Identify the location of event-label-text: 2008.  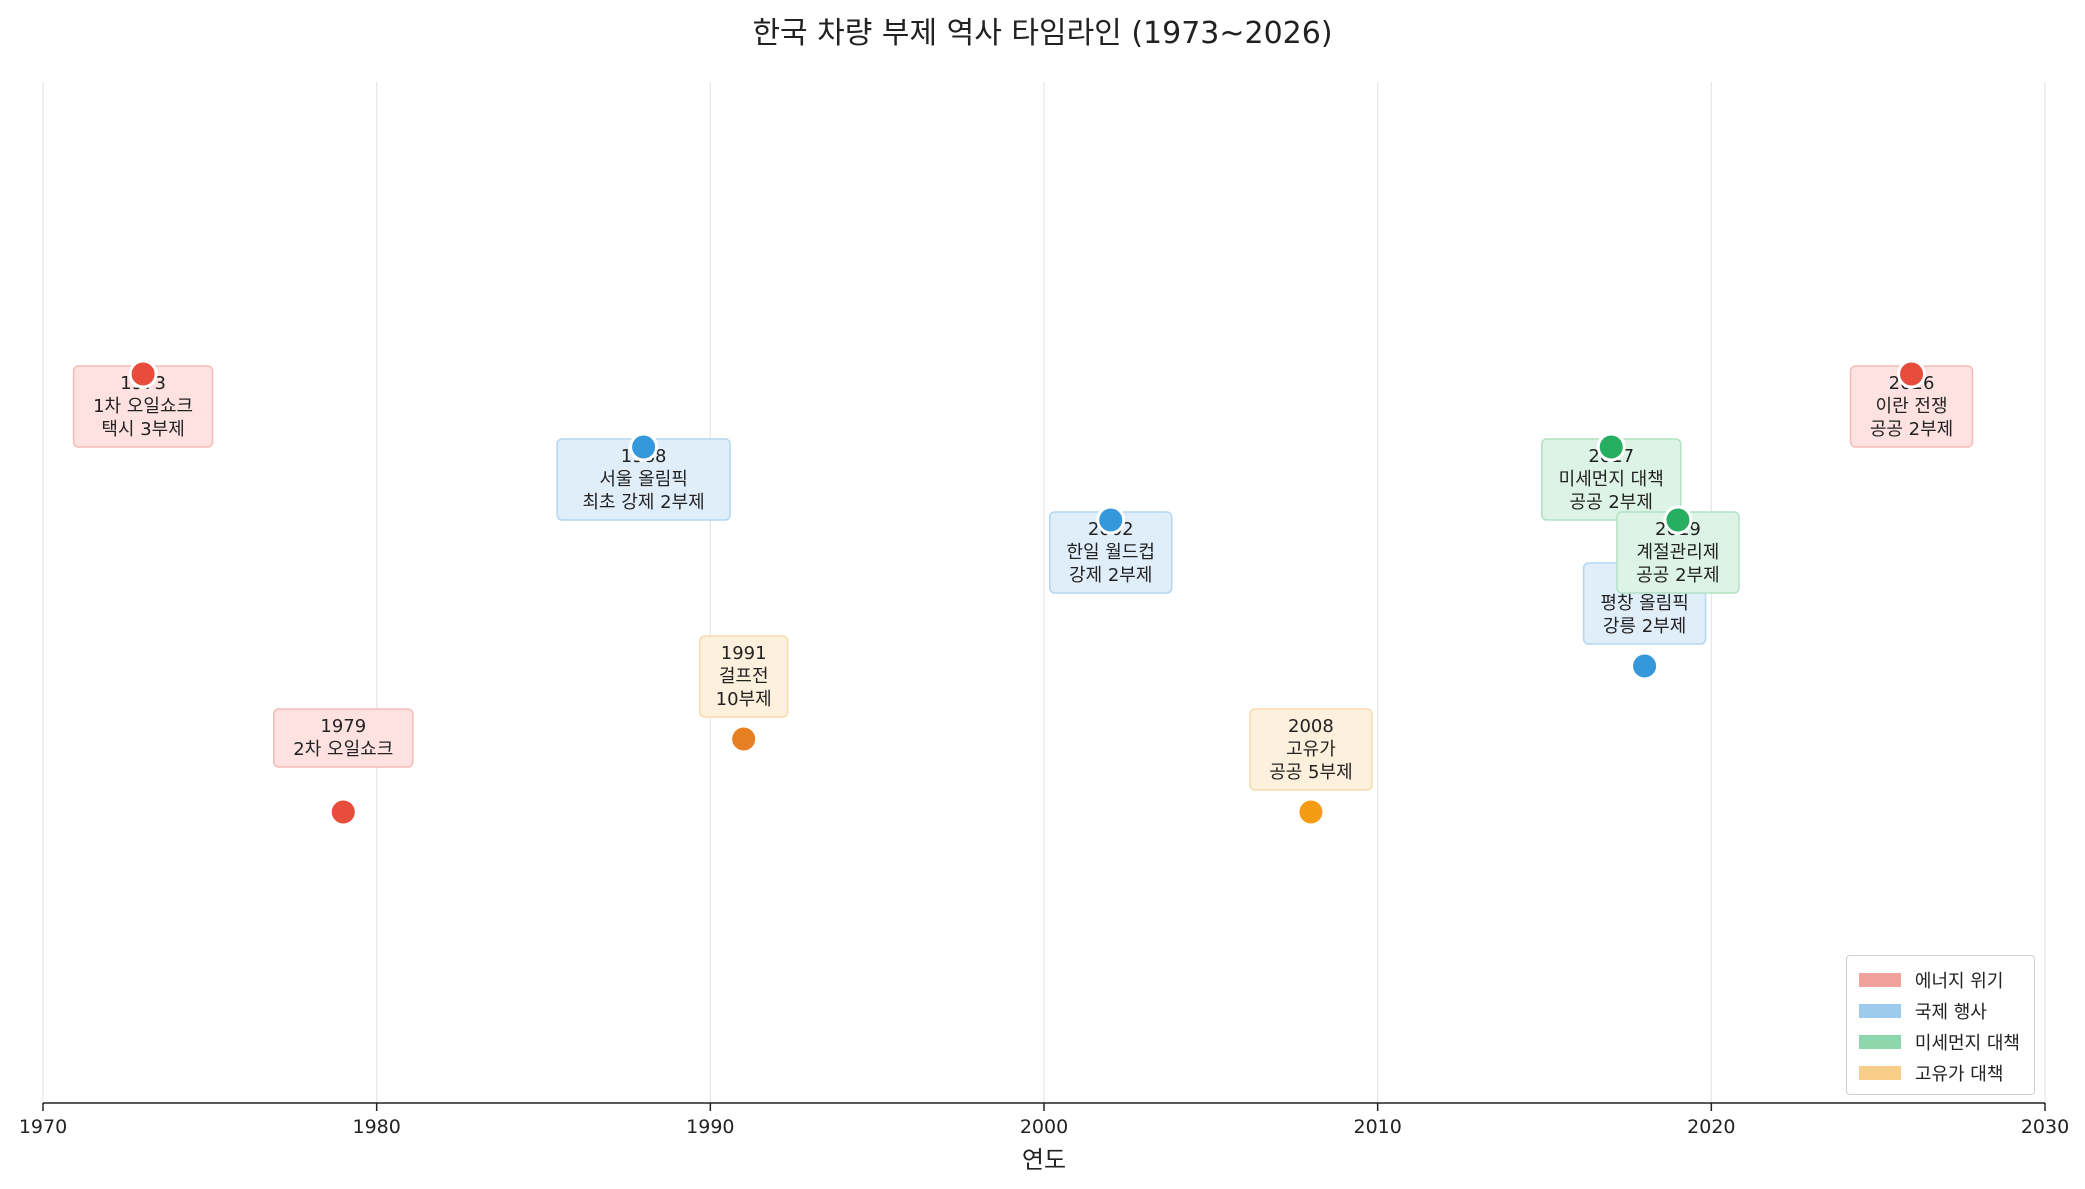
(1311, 726).